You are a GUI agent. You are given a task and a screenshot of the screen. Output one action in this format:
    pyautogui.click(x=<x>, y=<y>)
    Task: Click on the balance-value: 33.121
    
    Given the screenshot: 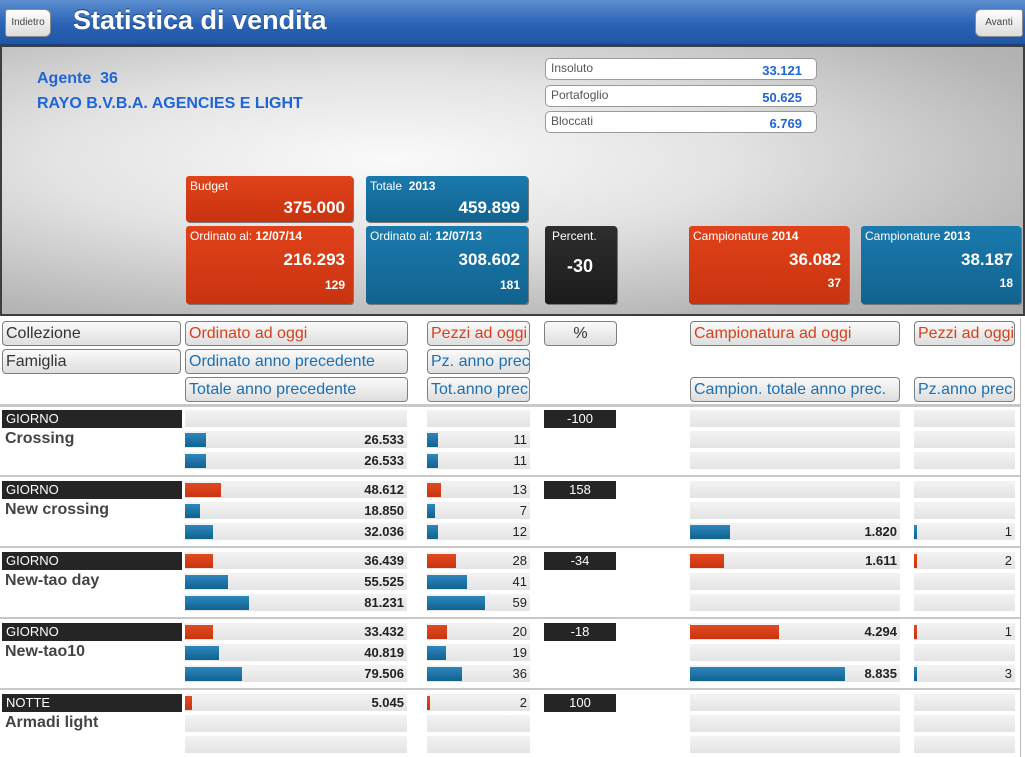 What is the action you would take?
    pyautogui.click(x=782, y=70)
    